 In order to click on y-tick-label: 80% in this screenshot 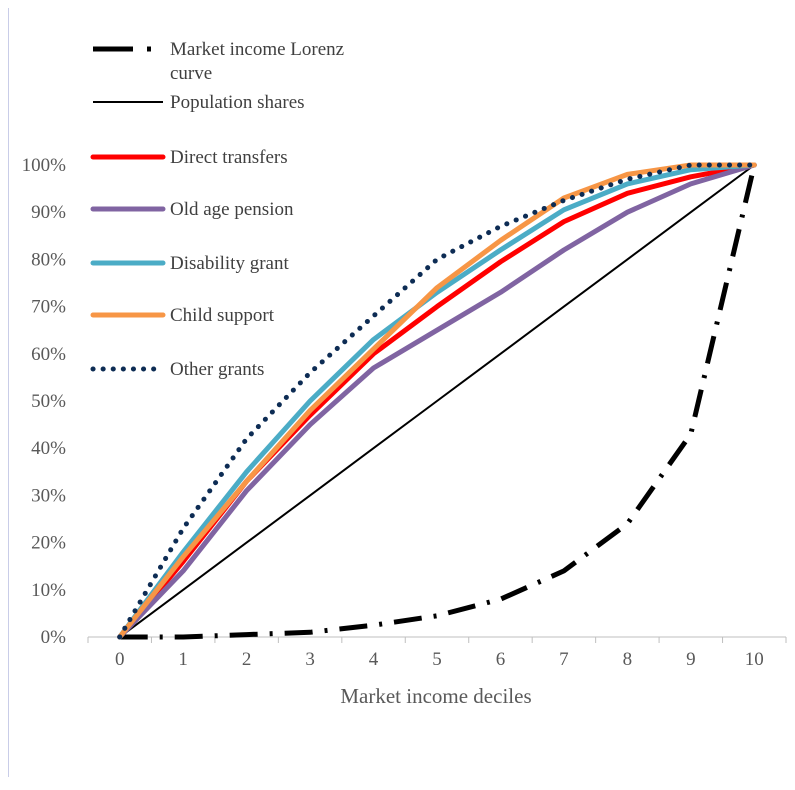, I will do `click(48, 259)`.